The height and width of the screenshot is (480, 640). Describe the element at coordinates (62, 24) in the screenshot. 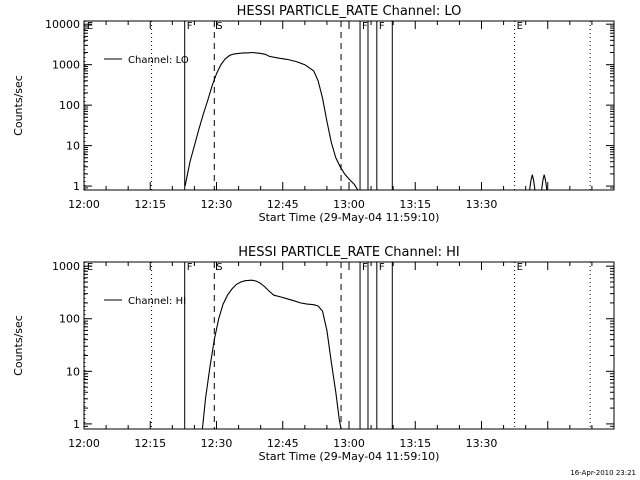

I see `y-tick-label: 10000` at that location.